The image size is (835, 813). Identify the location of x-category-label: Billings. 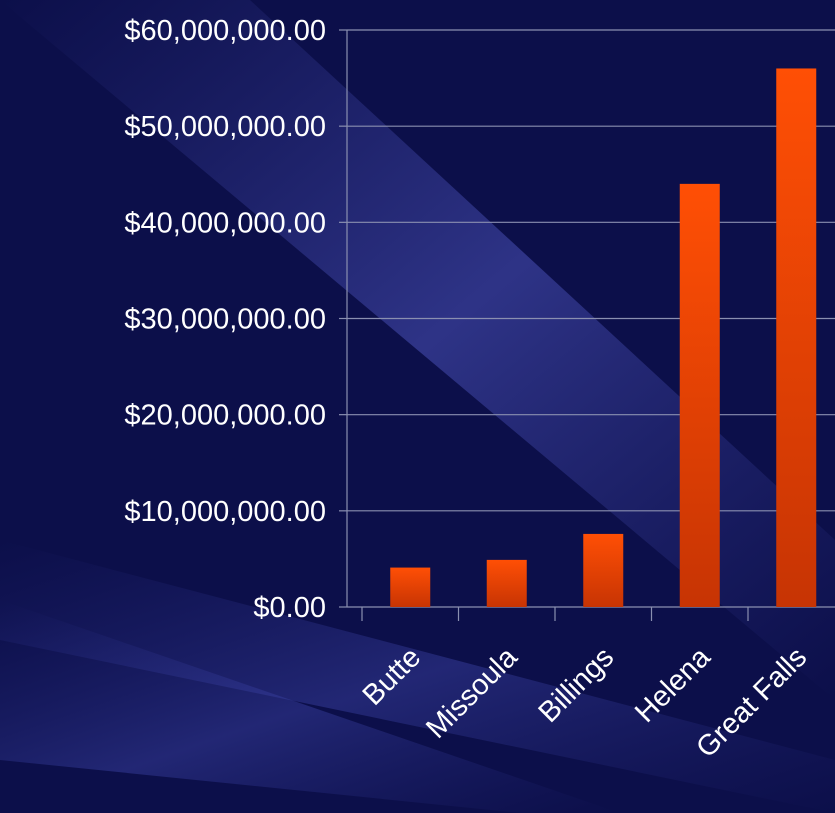
(577, 685).